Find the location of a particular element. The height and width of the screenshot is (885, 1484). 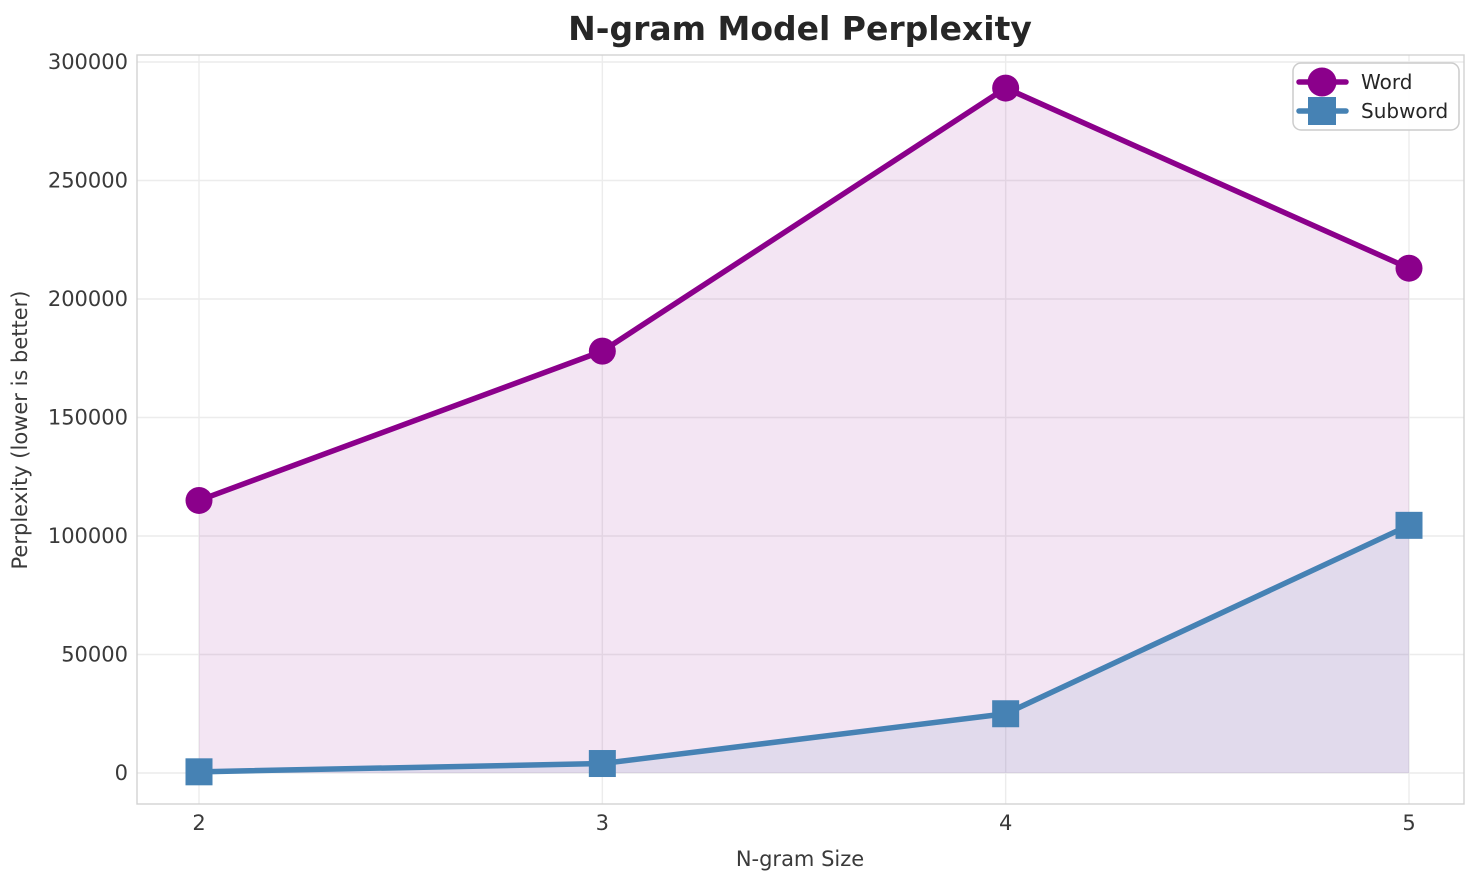

y-axis-label: Perplexity (lower is better) is located at coordinates (20, 430).